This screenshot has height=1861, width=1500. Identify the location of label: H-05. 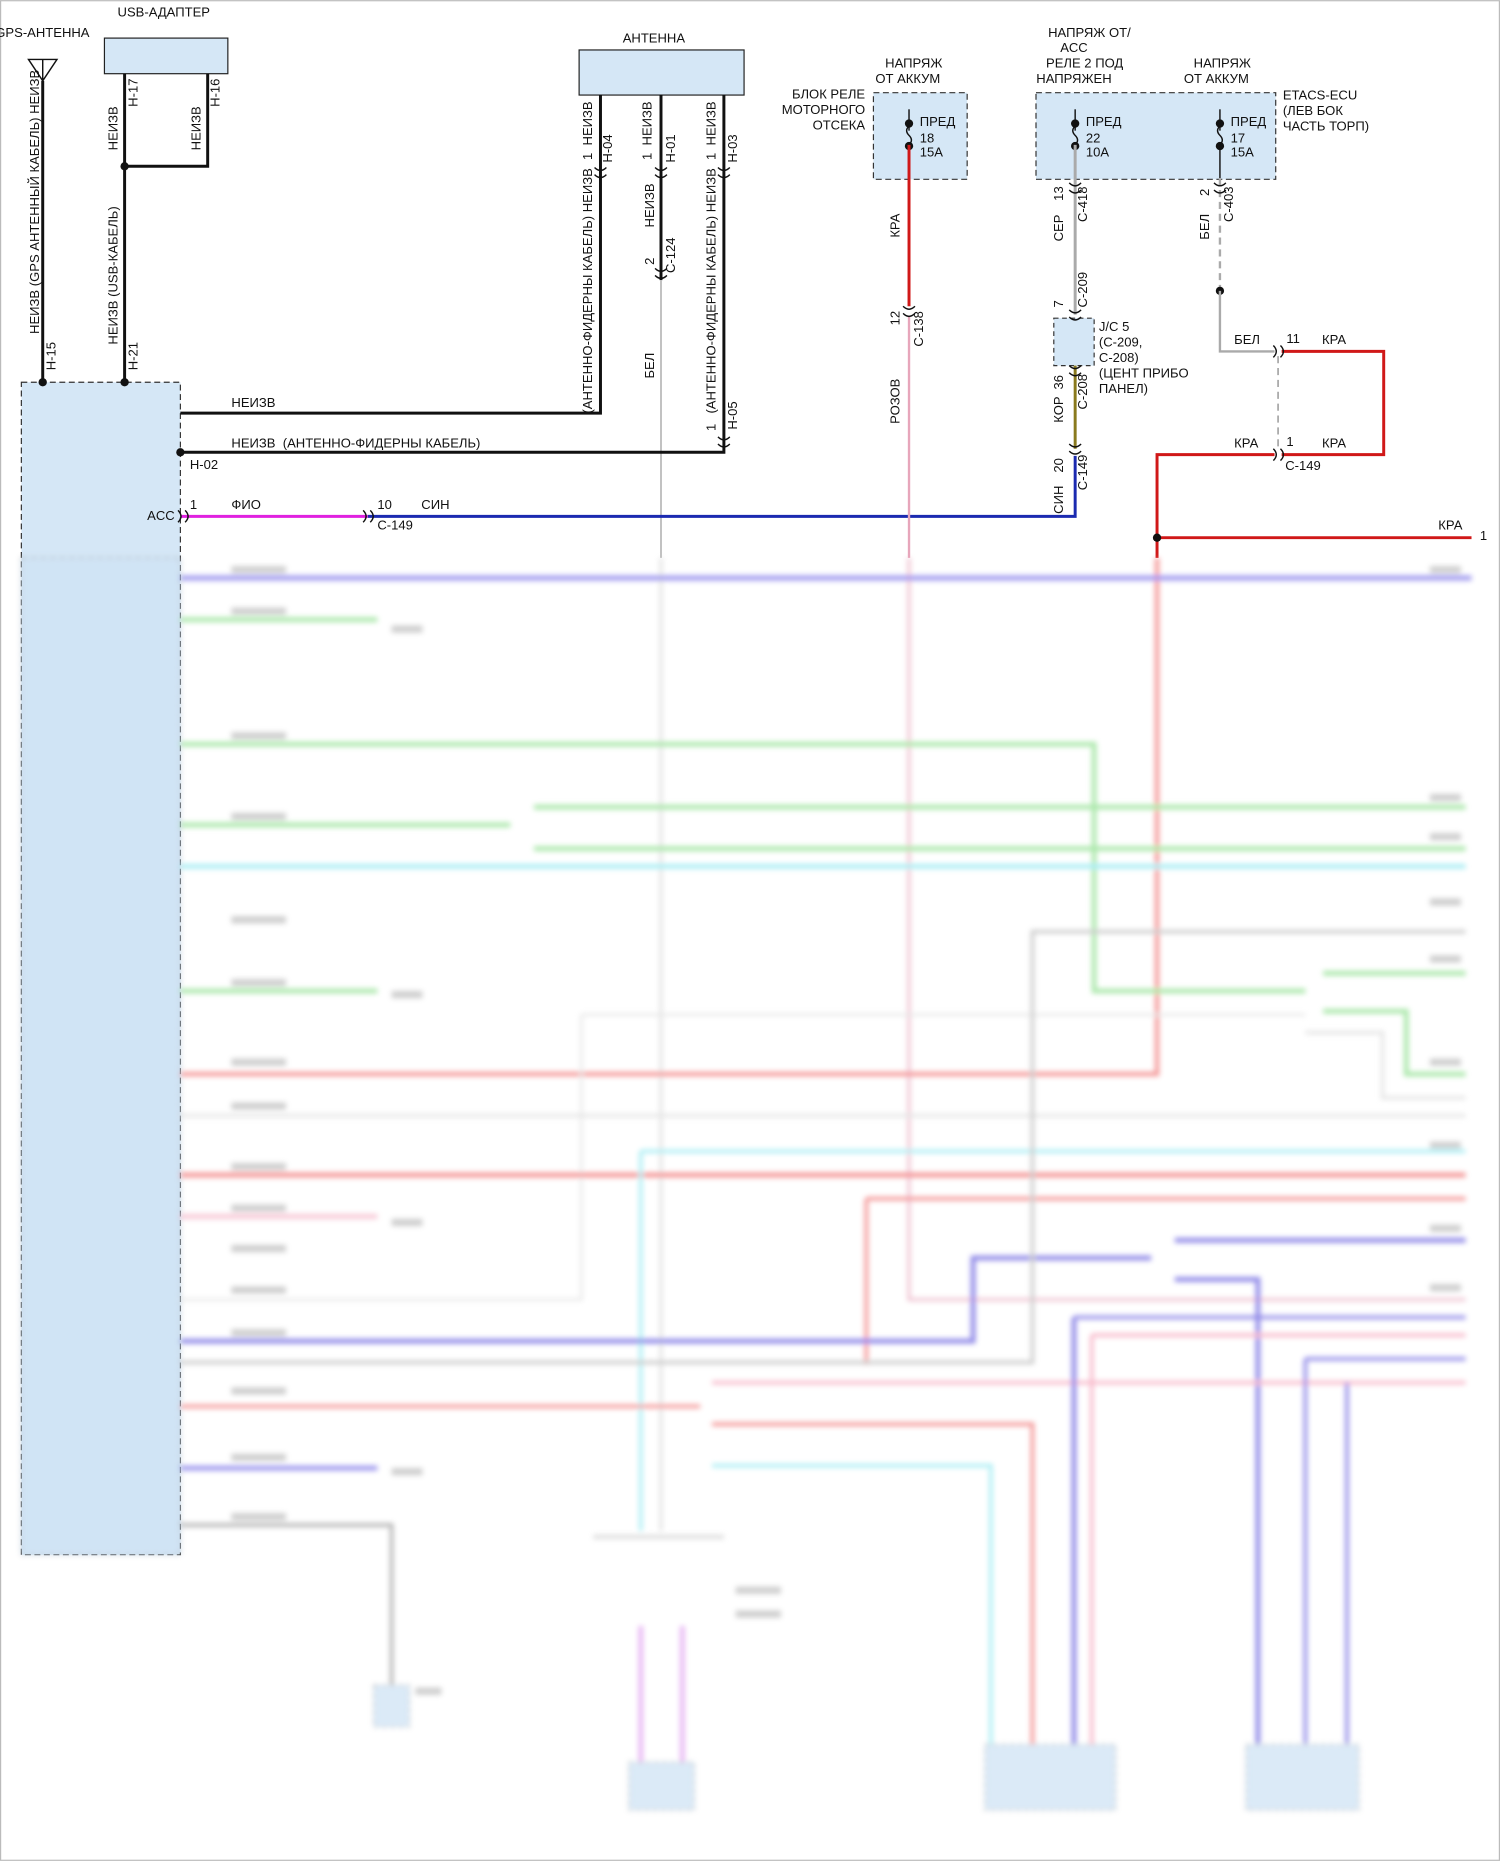
(732, 415).